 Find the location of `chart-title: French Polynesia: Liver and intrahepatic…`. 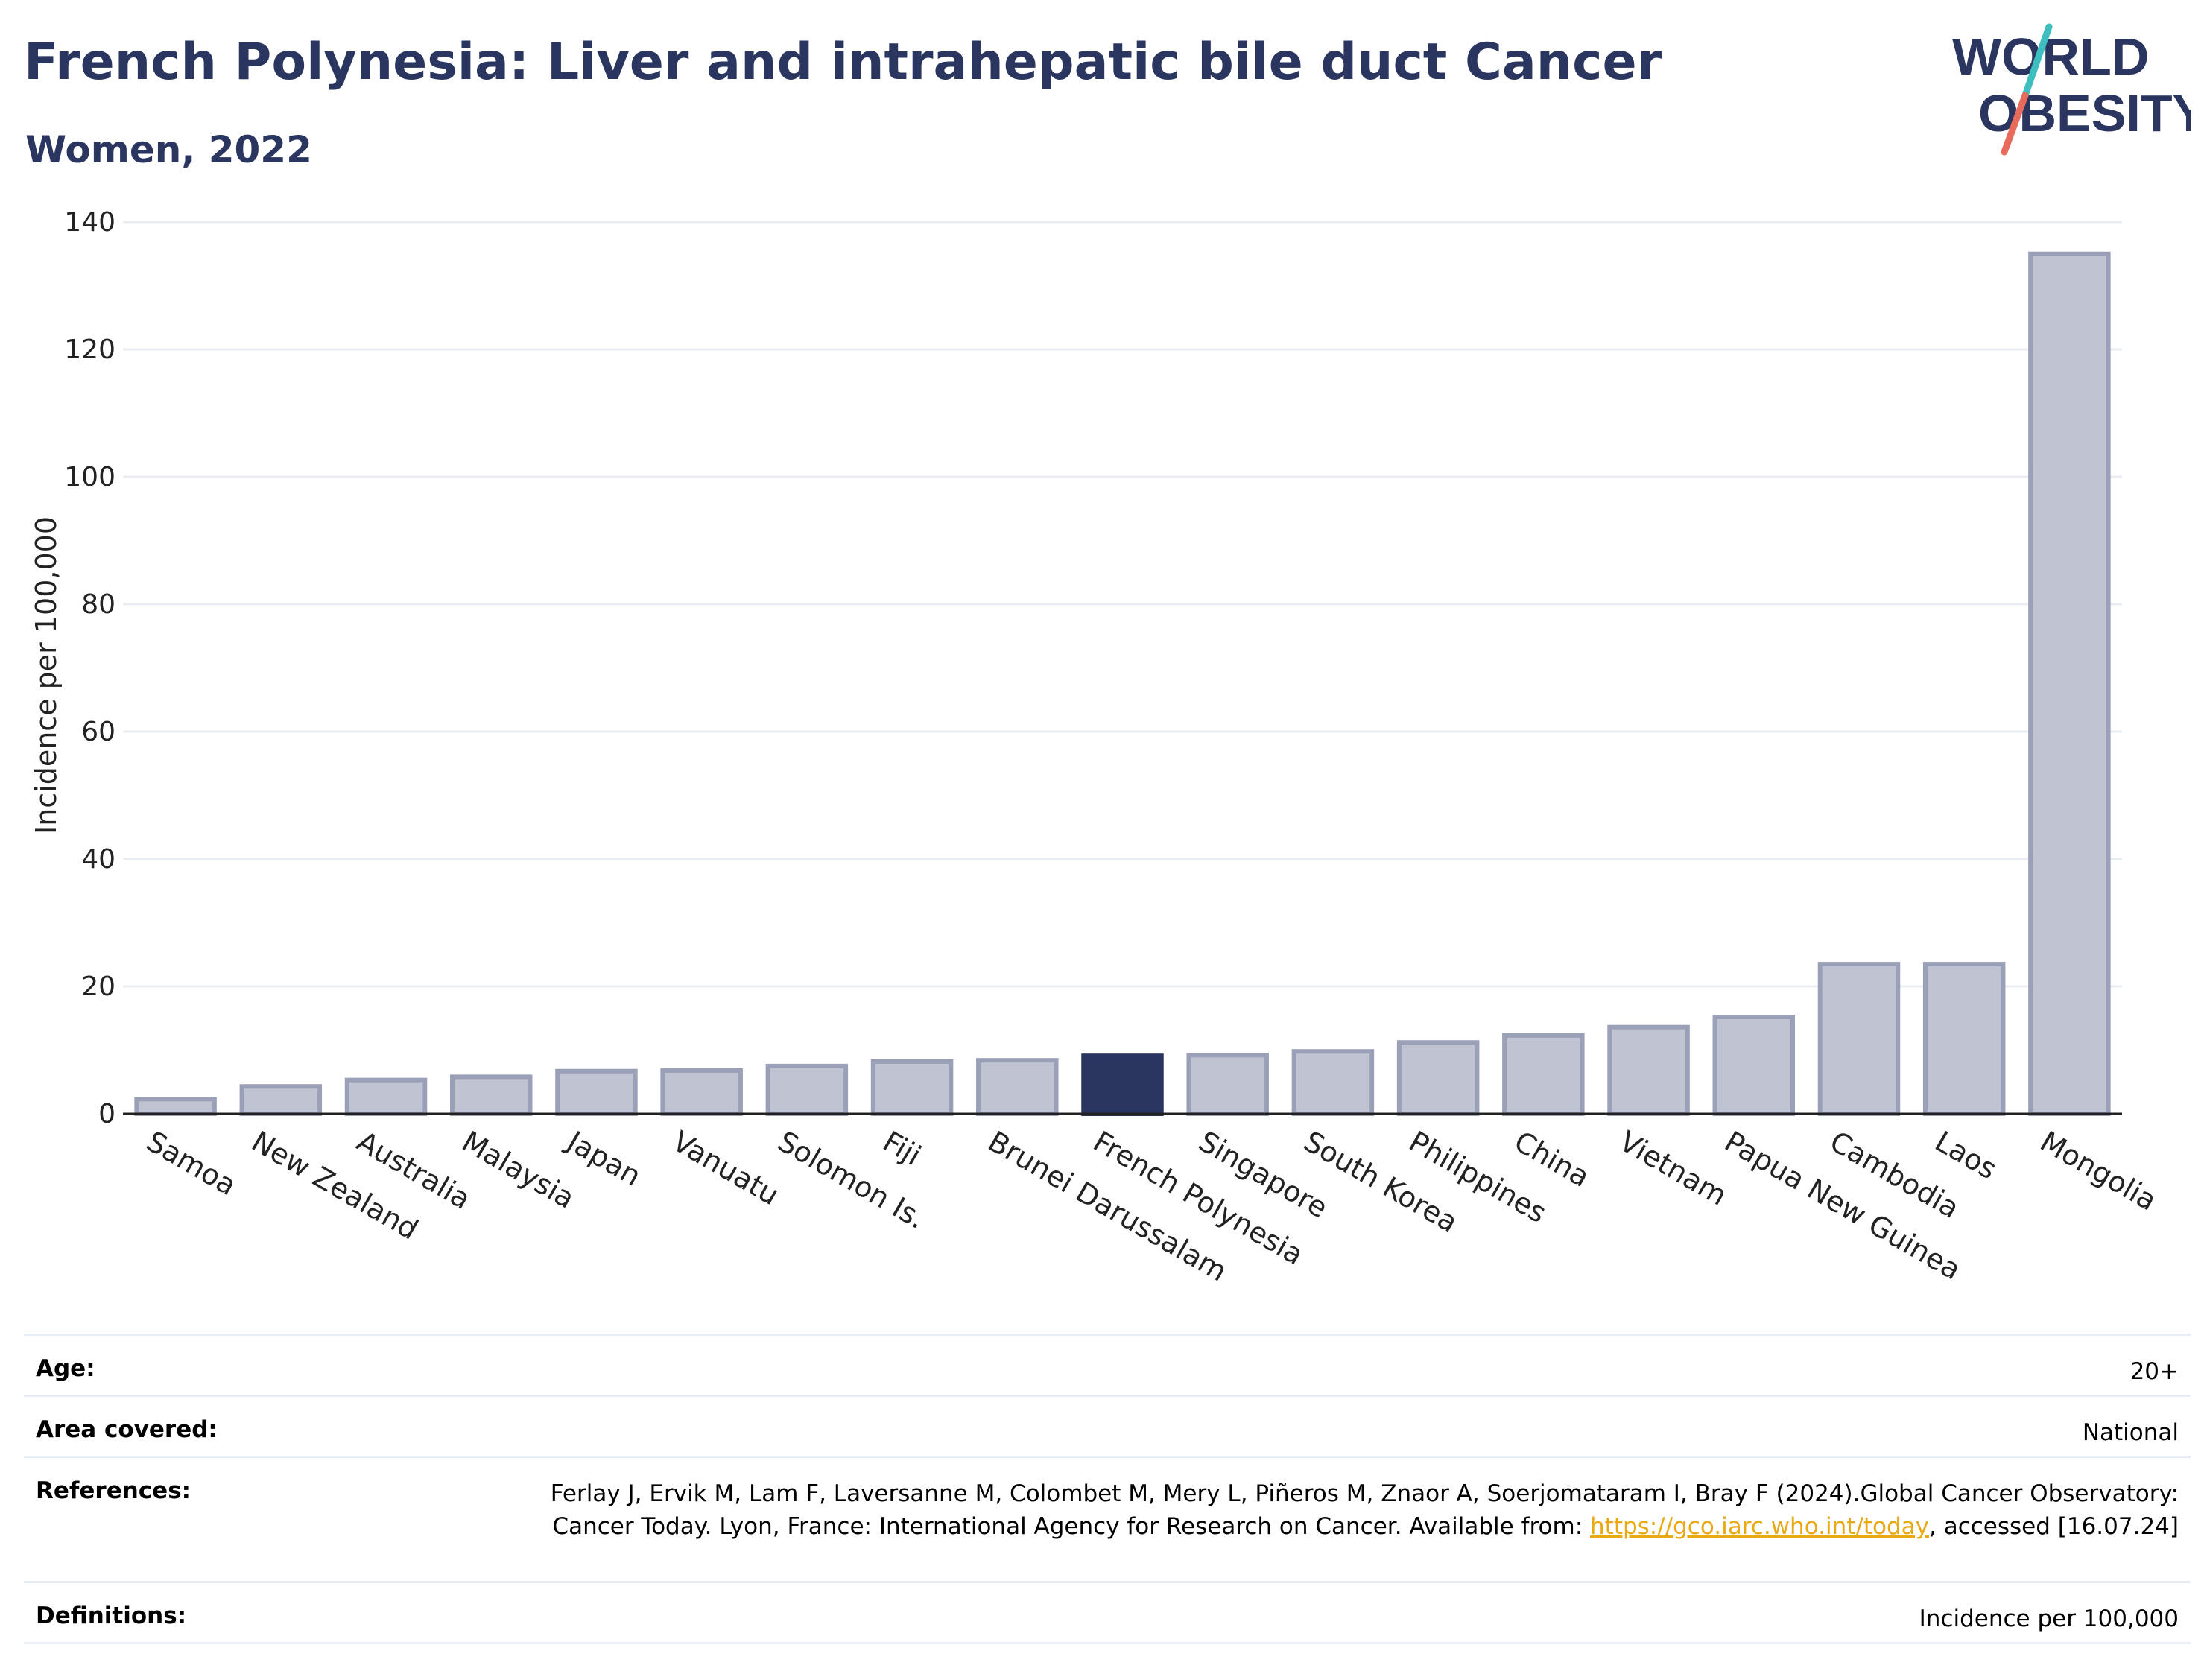

chart-title: French Polynesia: Liver and intrahepatic… is located at coordinates (843, 62).